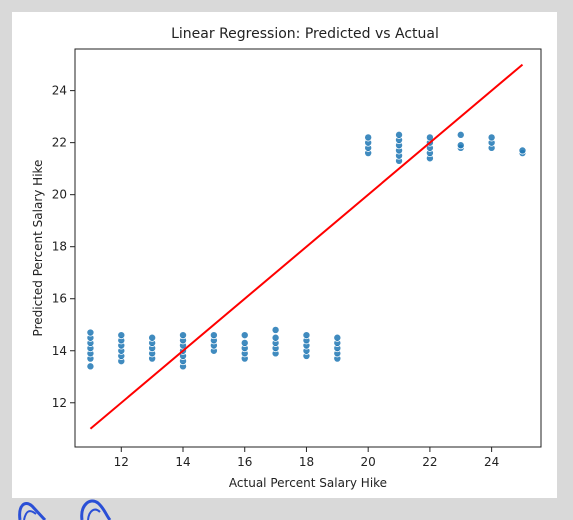  What do you see at coordinates (59, 351) in the screenshot?
I see `y-tick-label: 14` at bounding box center [59, 351].